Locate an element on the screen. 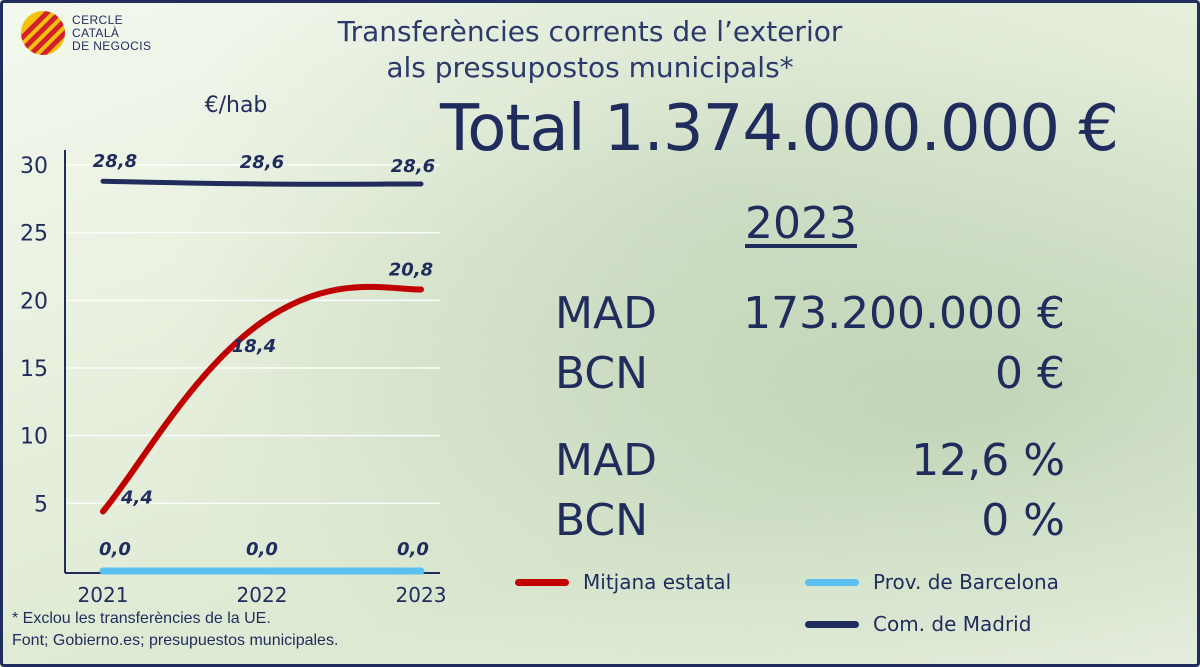 The width and height of the screenshot is (1200, 667). legend-label: Mitjana estatal is located at coordinates (657, 582).